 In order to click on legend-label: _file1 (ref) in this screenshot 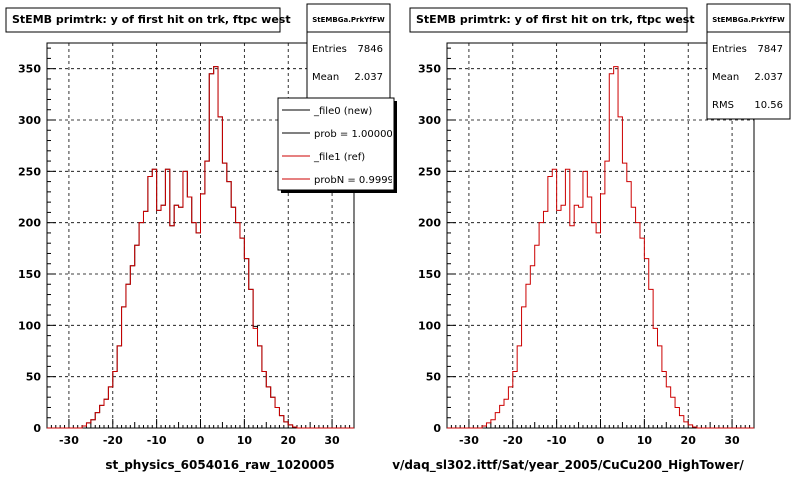, I will do `click(339, 157)`.